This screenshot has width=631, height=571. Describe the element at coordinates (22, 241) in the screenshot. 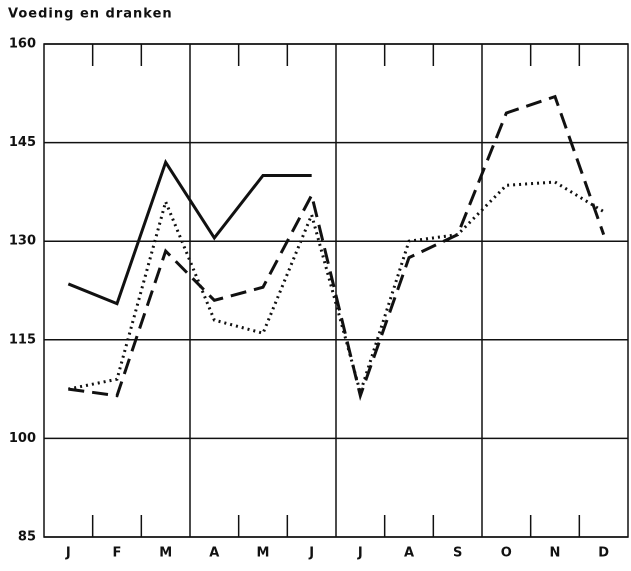

I see `y-tick-label: 130` at that location.